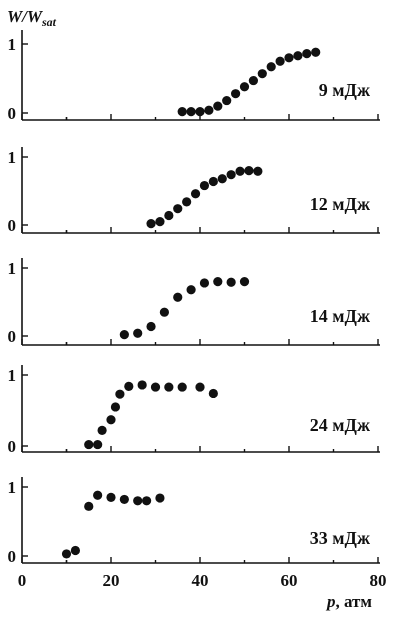 The width and height of the screenshot is (395, 617). Describe the element at coordinates (340, 204) in the screenshot. I see `panel-energy-label: 12 мДж` at that location.